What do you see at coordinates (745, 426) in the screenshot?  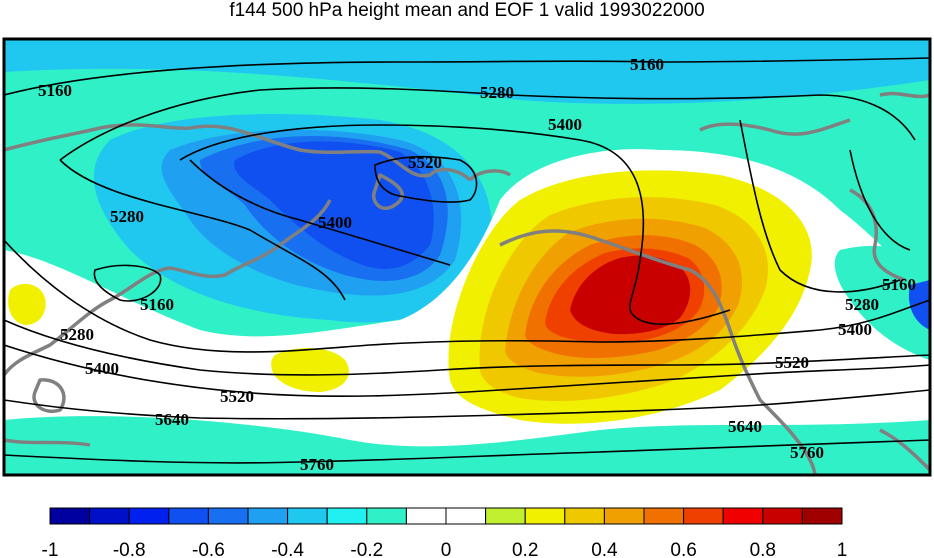 I see `contour-label-5640-e: 5640` at bounding box center [745, 426].